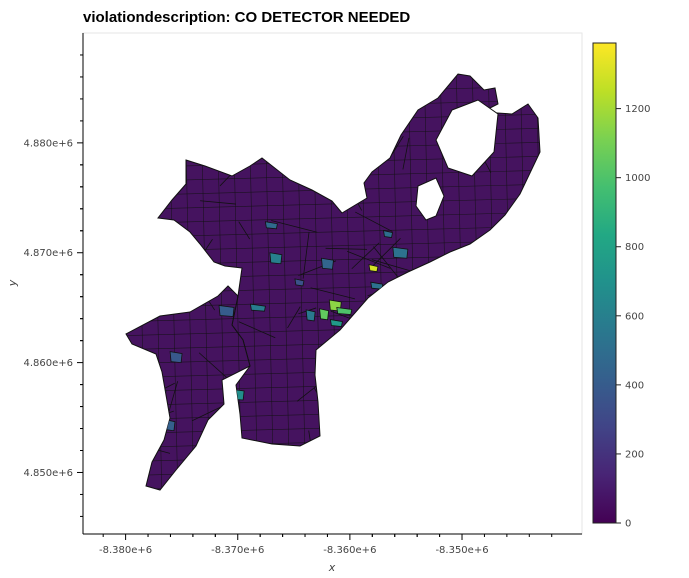 This screenshot has height=578, width=689. I want to click on map-hole-northeast, so click(467, 138).